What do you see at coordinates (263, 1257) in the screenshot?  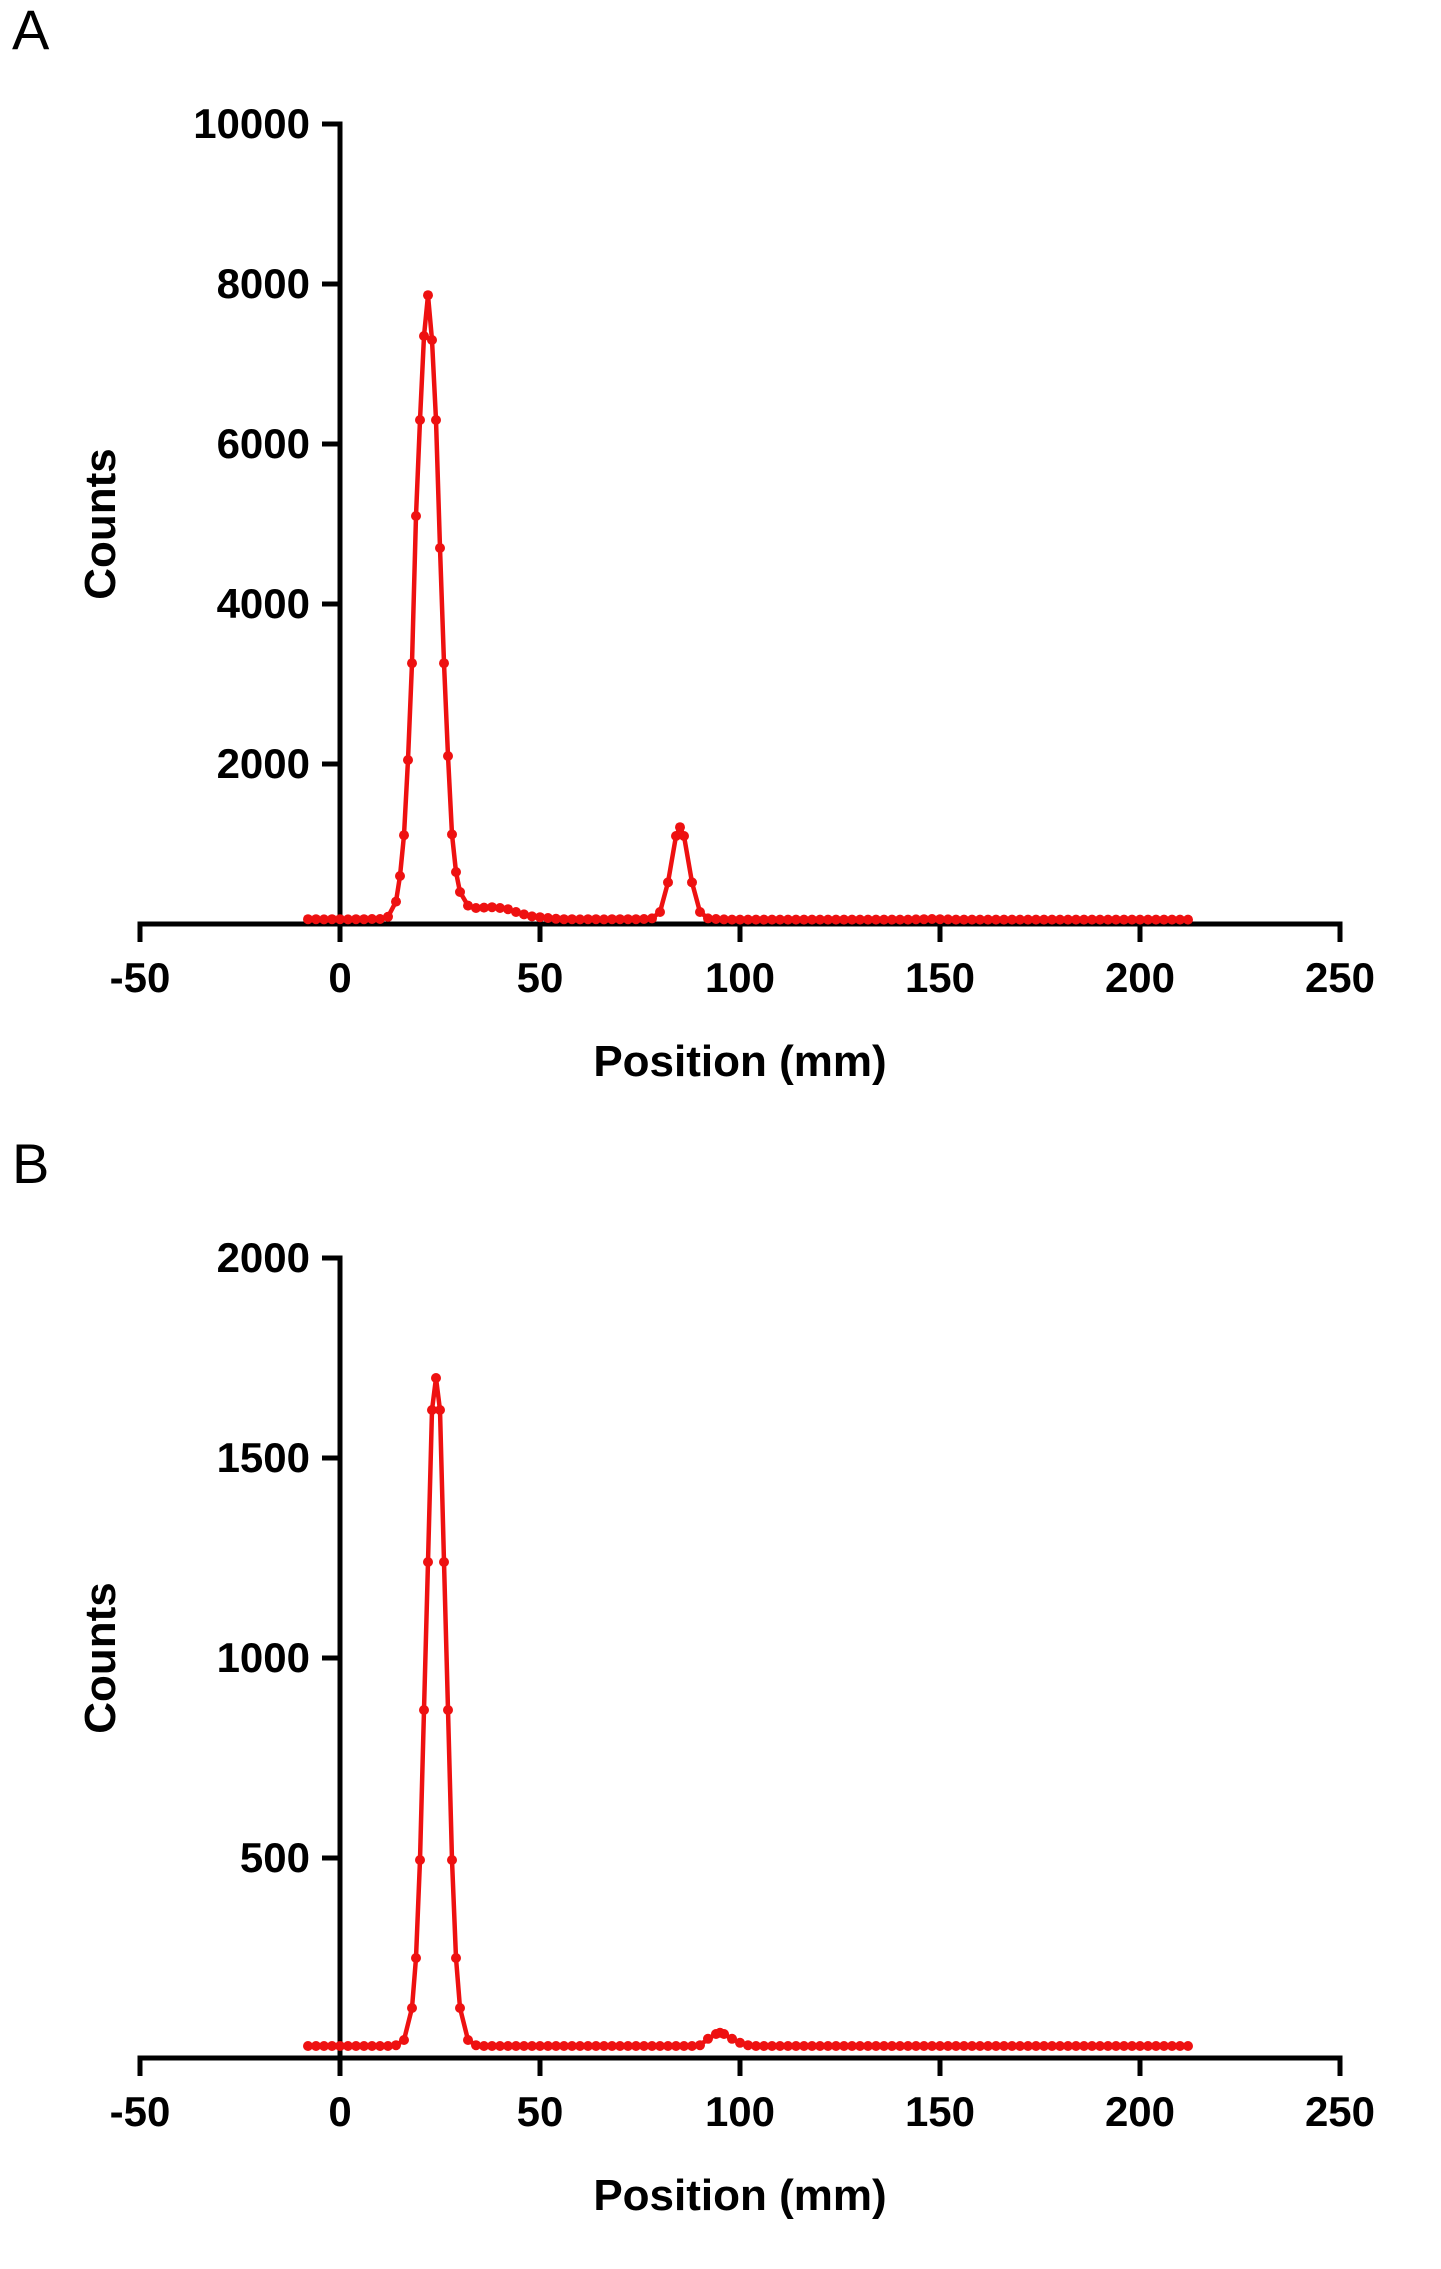 I see `y-tick-label: 2000` at bounding box center [263, 1257].